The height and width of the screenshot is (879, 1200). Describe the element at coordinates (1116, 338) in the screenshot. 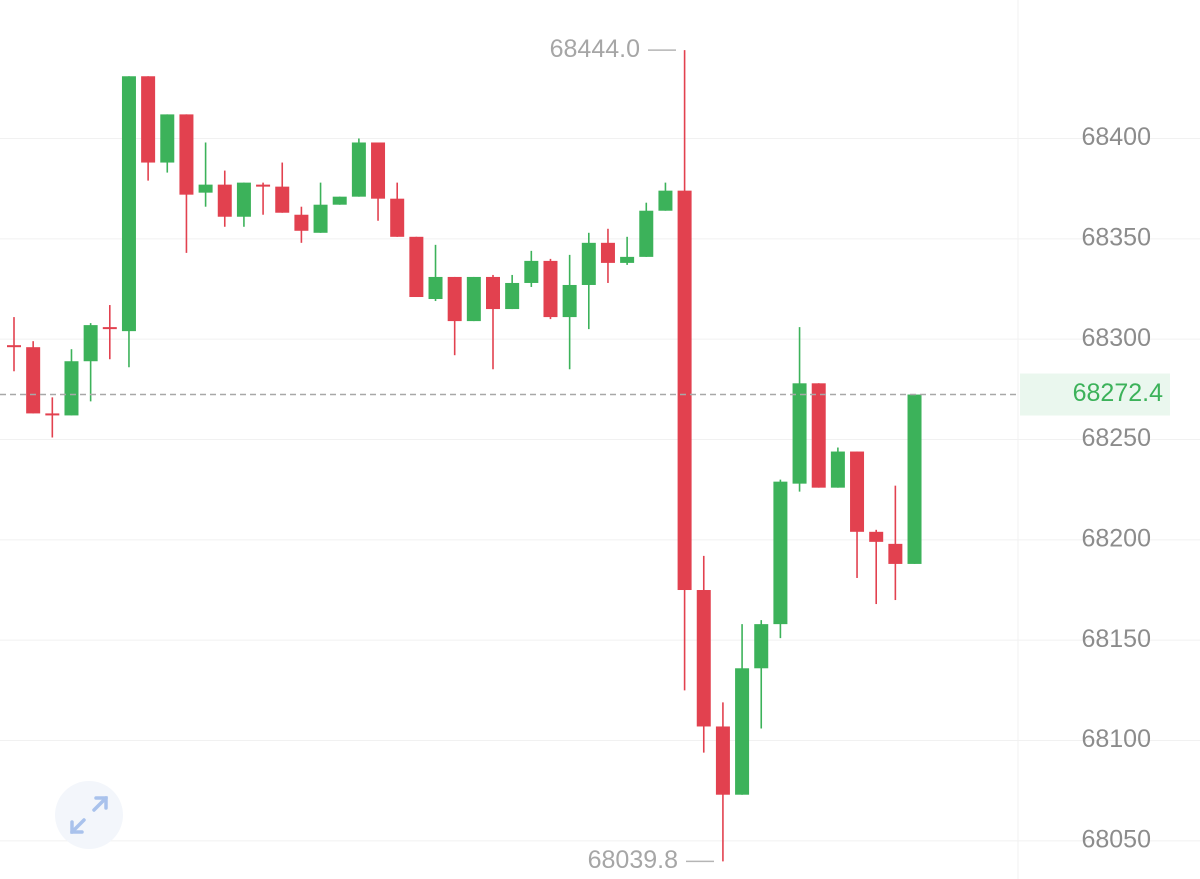

I see `y-tick-label: 68300` at that location.